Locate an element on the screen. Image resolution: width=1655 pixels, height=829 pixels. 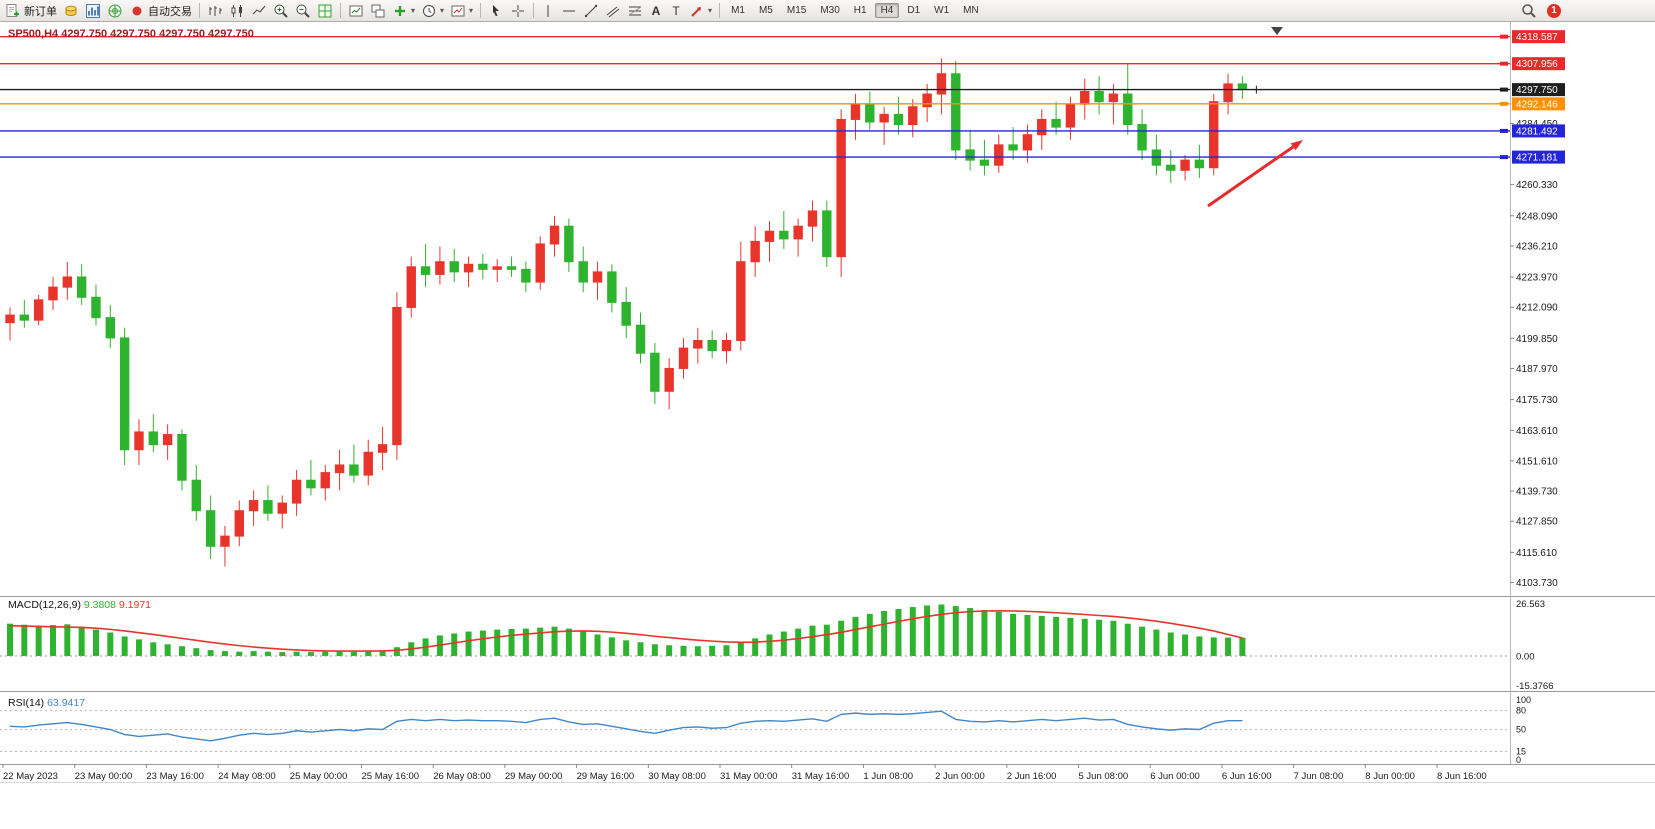
periods-button: ▾ is located at coordinates (432, 11).